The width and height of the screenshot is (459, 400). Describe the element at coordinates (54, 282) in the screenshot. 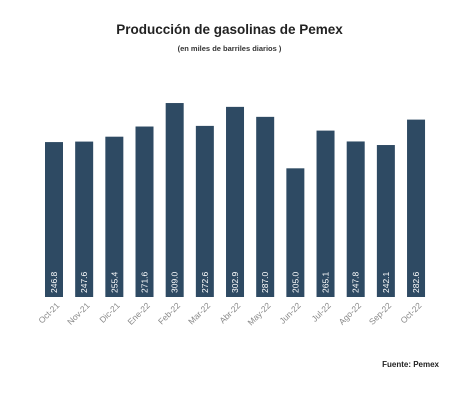

I see `data-label-Oct-21: 246.8` at that location.